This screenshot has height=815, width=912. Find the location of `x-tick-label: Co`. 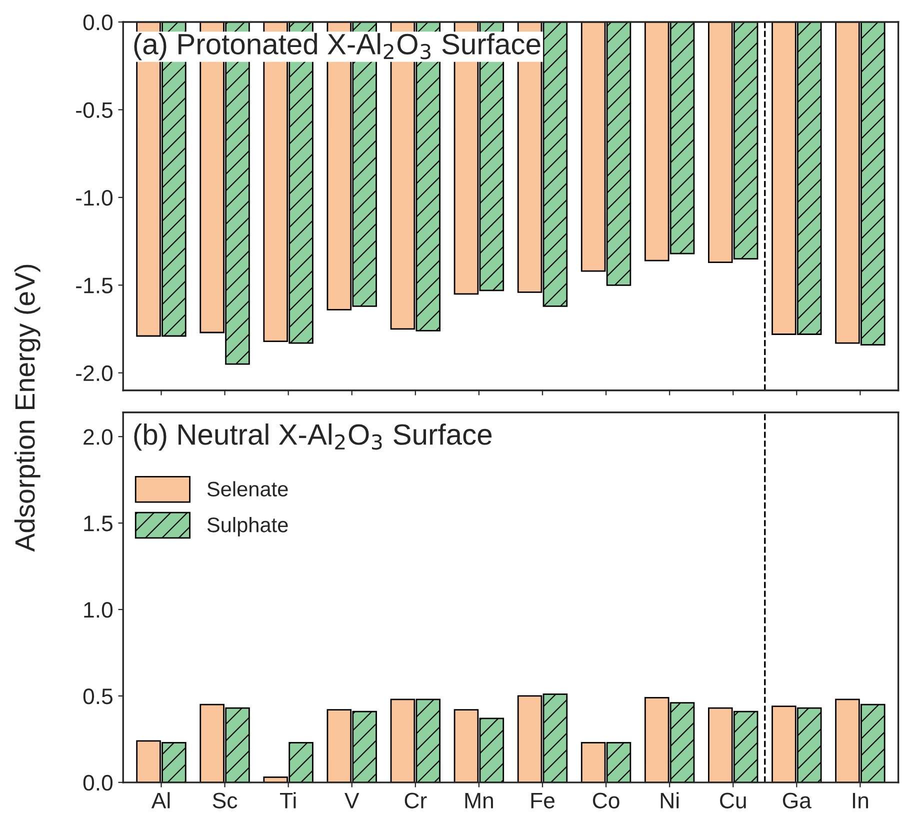

x-tick-label: Co is located at coordinates (606, 800).